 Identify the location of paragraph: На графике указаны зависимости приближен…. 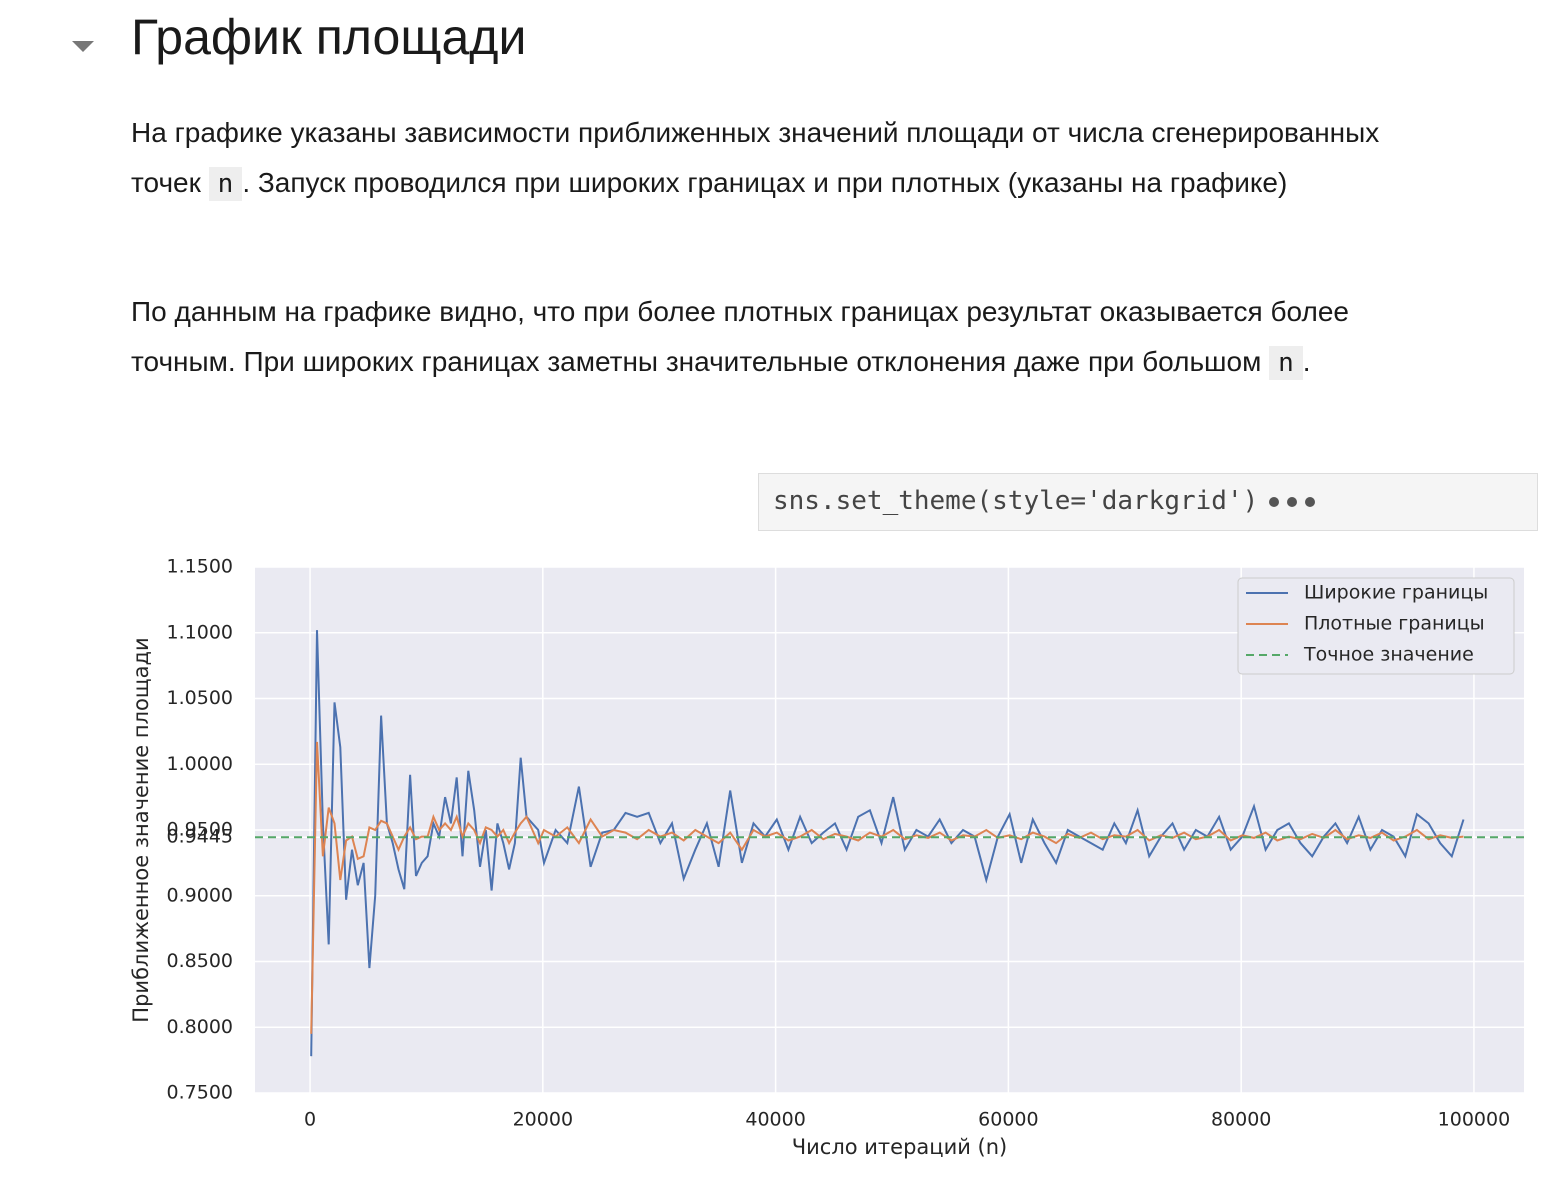
(791, 158).